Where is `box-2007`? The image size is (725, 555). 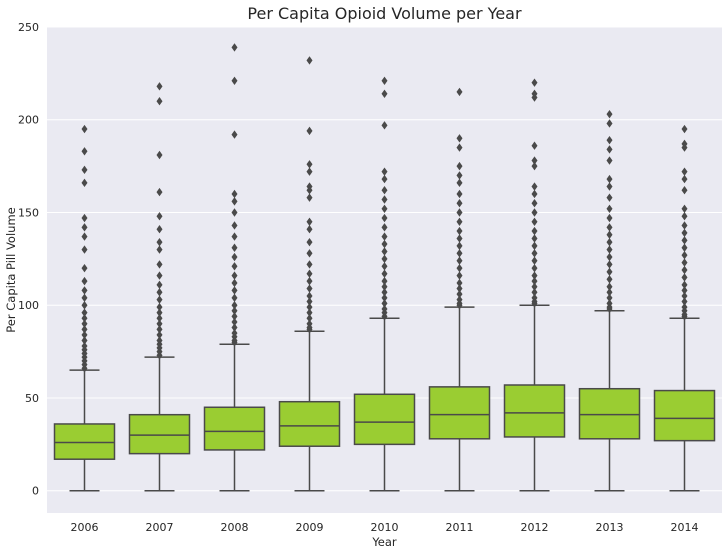
box-2007 is located at coordinates (159, 287).